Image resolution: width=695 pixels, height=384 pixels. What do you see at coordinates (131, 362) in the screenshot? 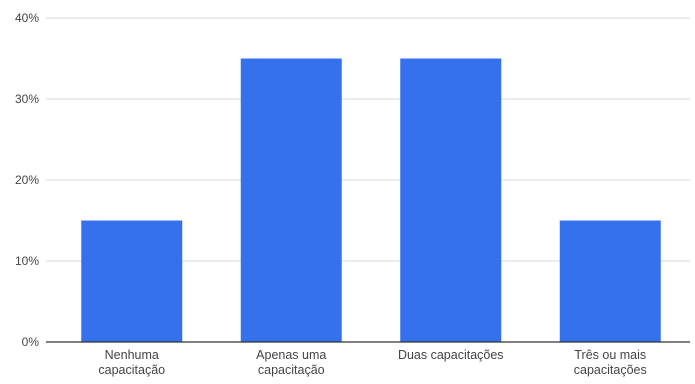
I see `x-category-label: Nenhuma capacitação` at bounding box center [131, 362].